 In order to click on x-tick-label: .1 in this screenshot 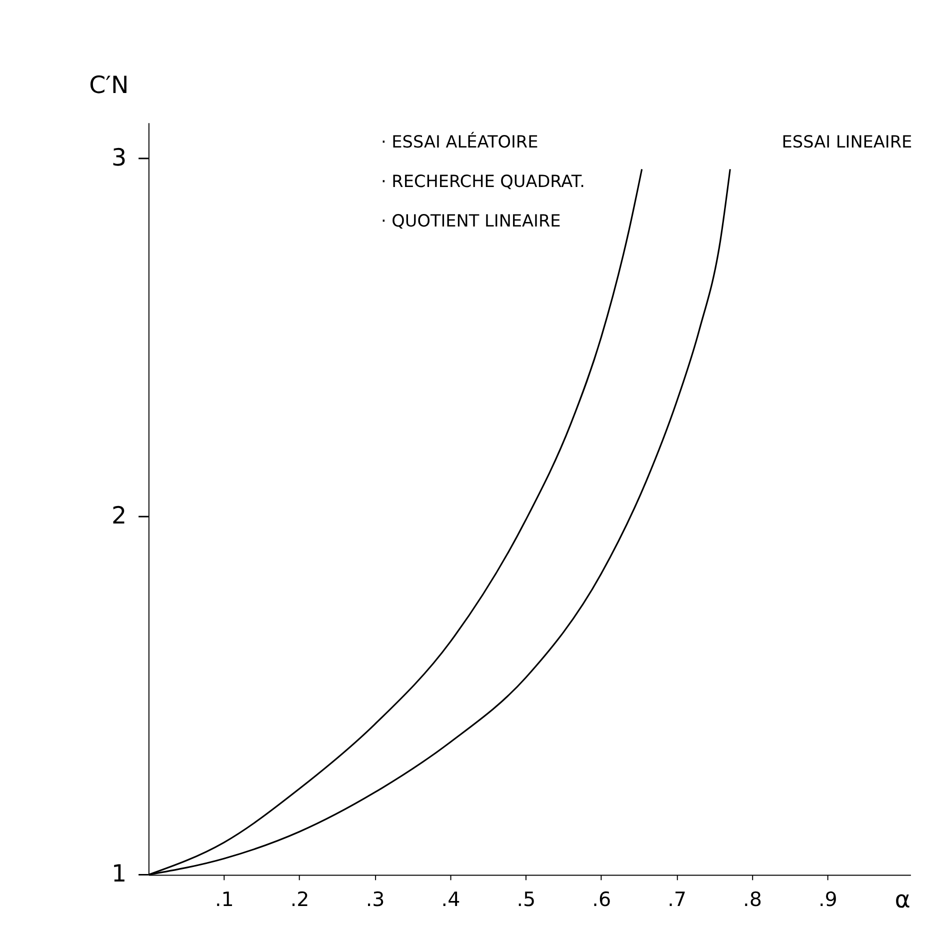, I will do `click(224, 899)`.